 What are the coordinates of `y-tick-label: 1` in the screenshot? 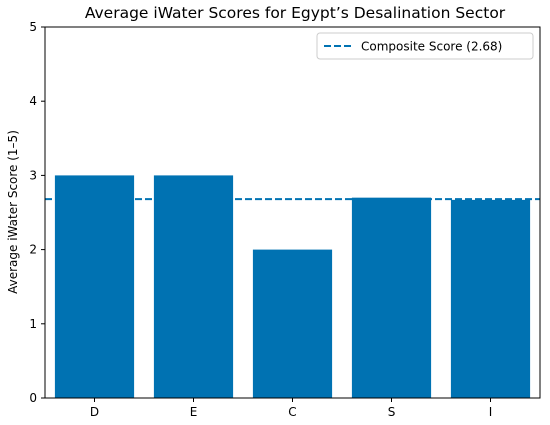 It's located at (33, 324).